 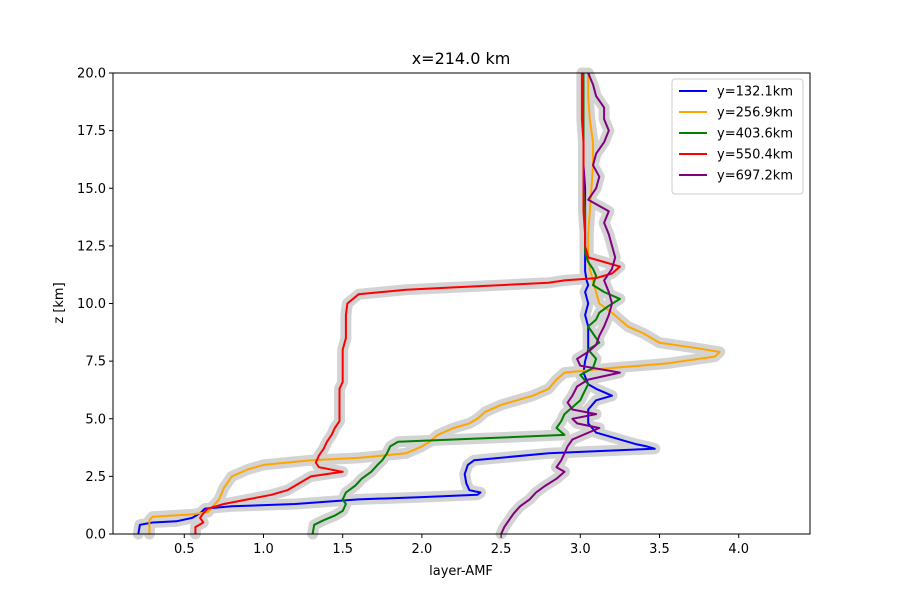 What do you see at coordinates (461, 545) in the screenshot?
I see `x-axis-ticks: 0.5 1.0 1.5 2.0 2.5 3.0 3.5 4.0` at bounding box center [461, 545].